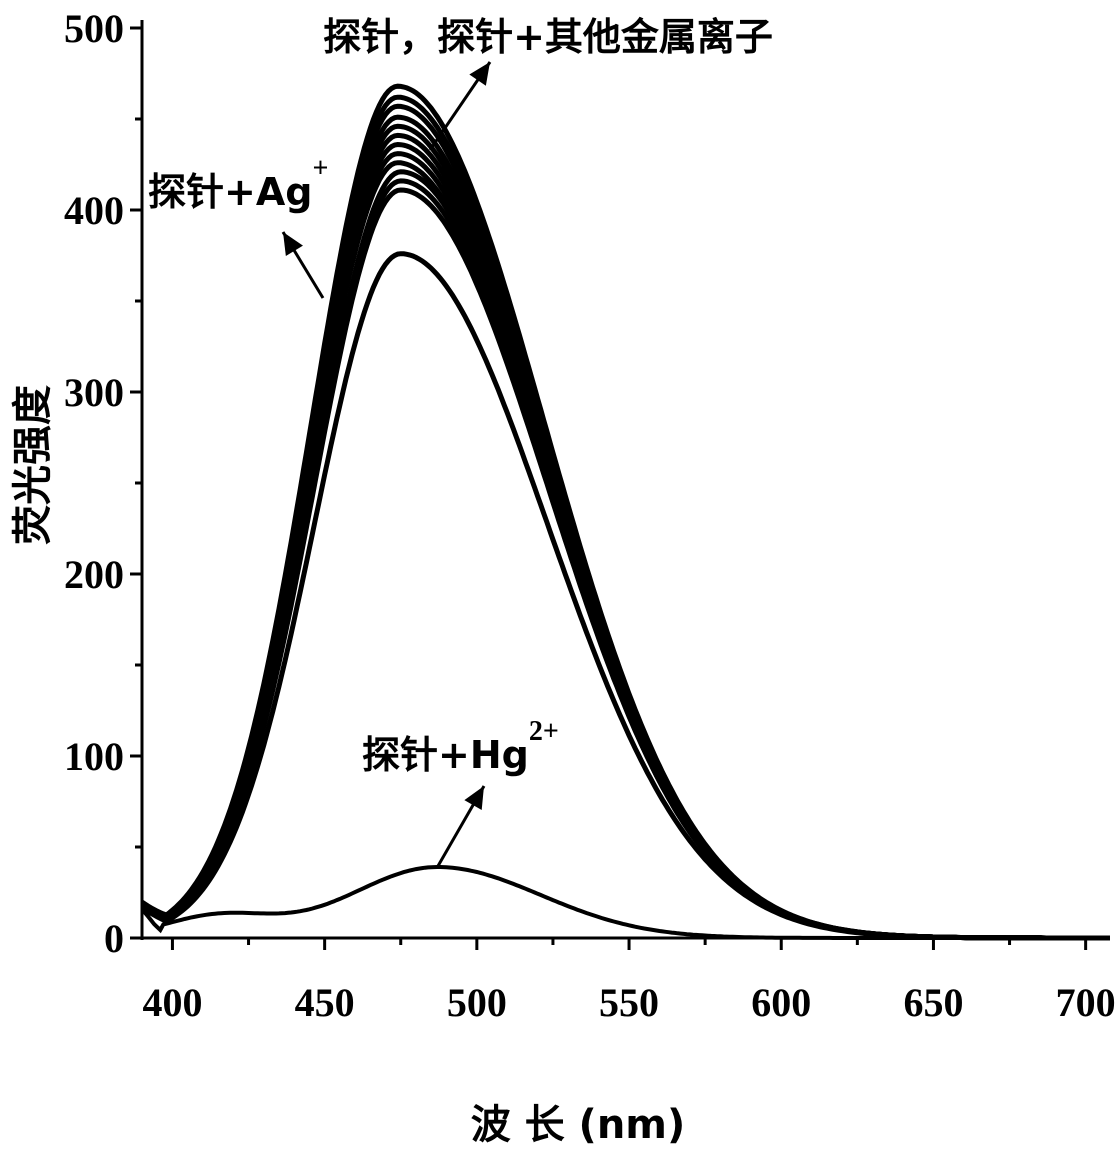 This screenshot has height=1154, width=1119. I want to click on x-tick-label: 400, so click(172, 1002).